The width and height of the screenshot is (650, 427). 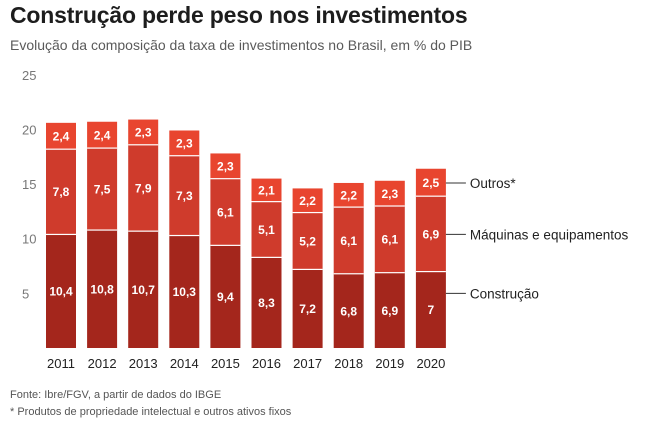 I want to click on bar-segment-m-quinas-e-equipamentos-2016, so click(x=266, y=229).